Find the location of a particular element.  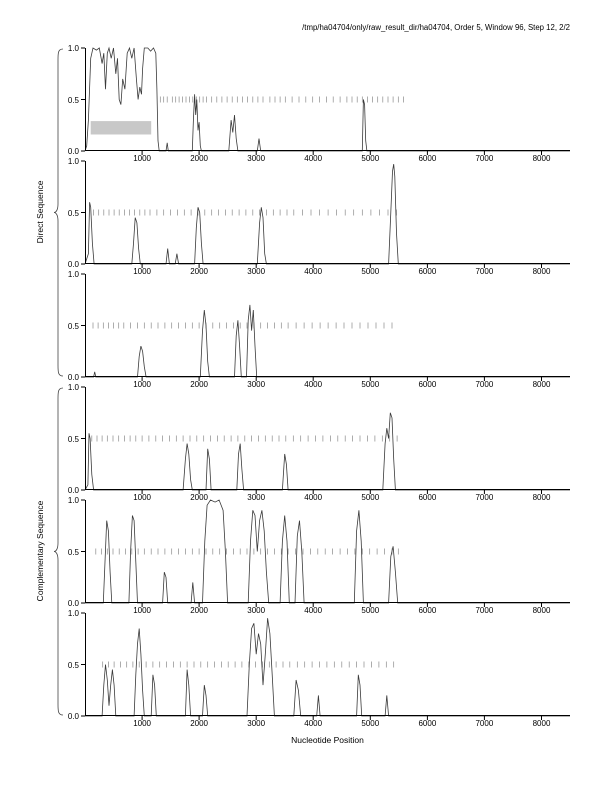

x-axis-title: Nucleotide Position is located at coordinates (327, 740).